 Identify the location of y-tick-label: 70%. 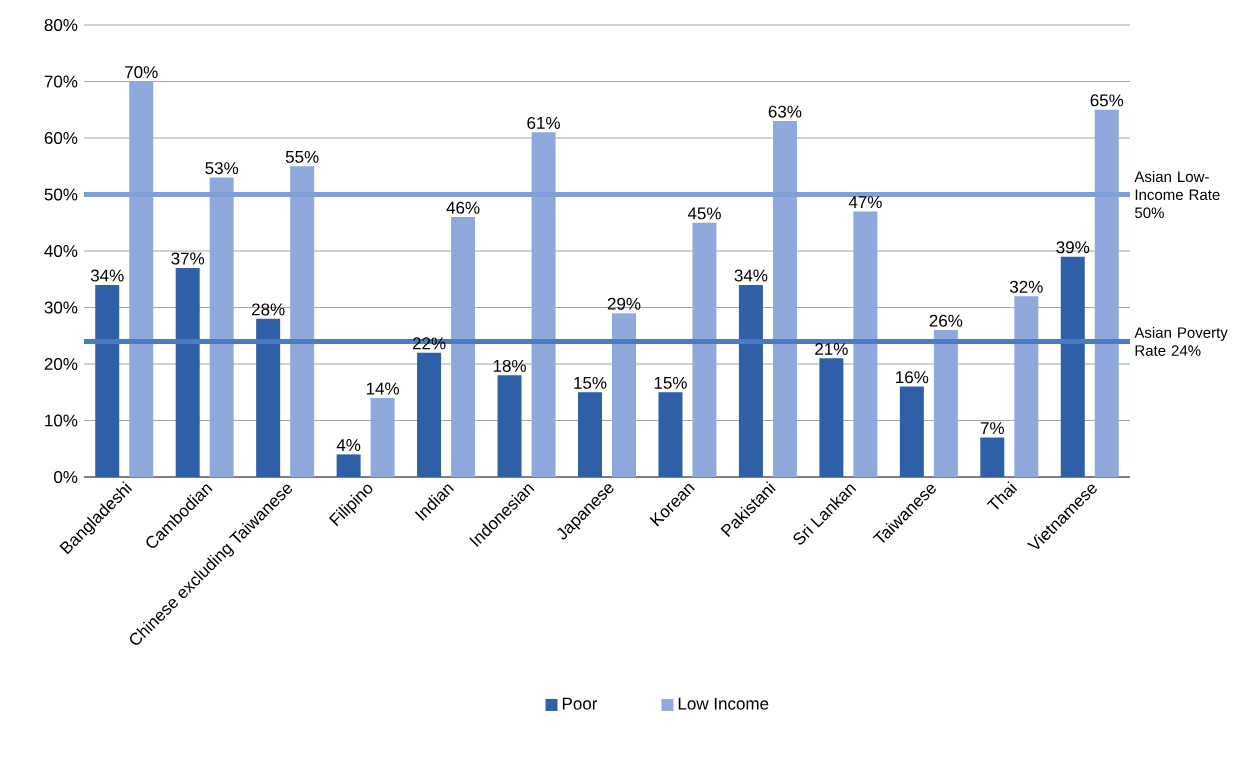
(61, 81).